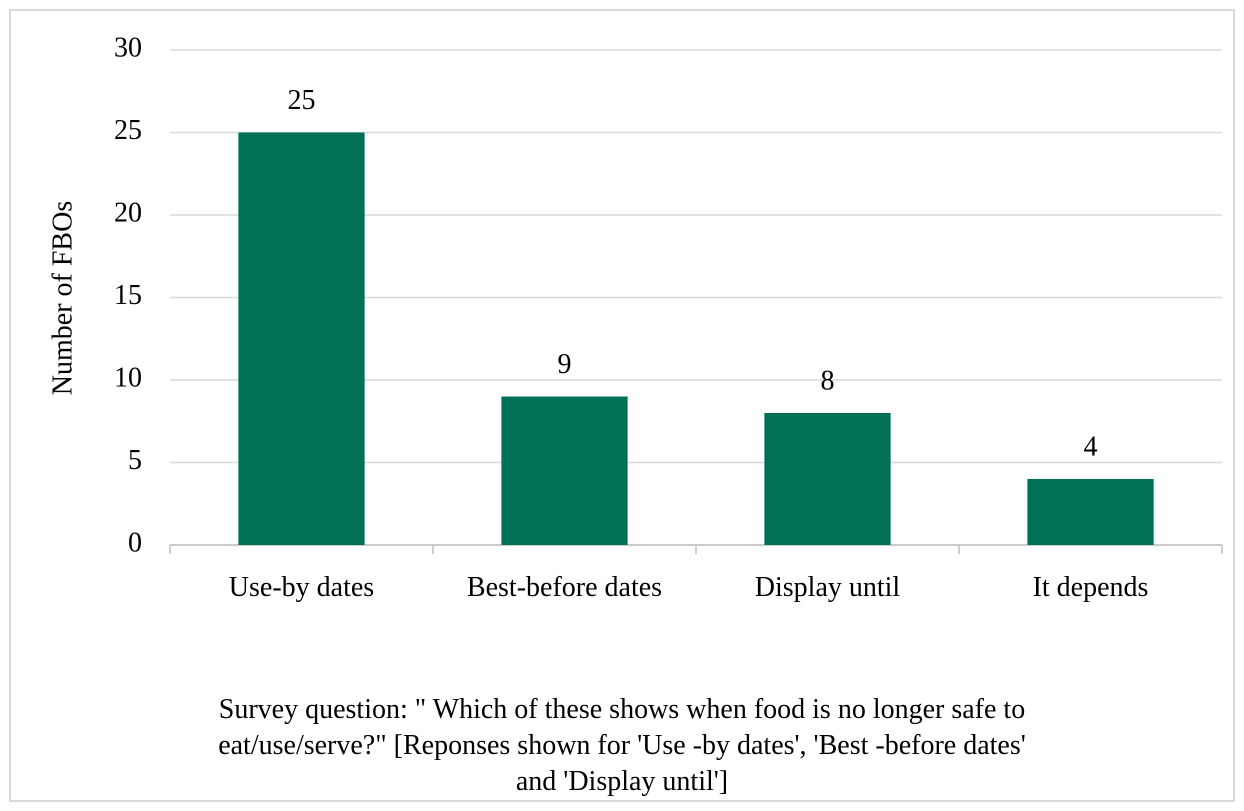  Describe the element at coordinates (1091, 446) in the screenshot. I see `data-label: 4` at that location.